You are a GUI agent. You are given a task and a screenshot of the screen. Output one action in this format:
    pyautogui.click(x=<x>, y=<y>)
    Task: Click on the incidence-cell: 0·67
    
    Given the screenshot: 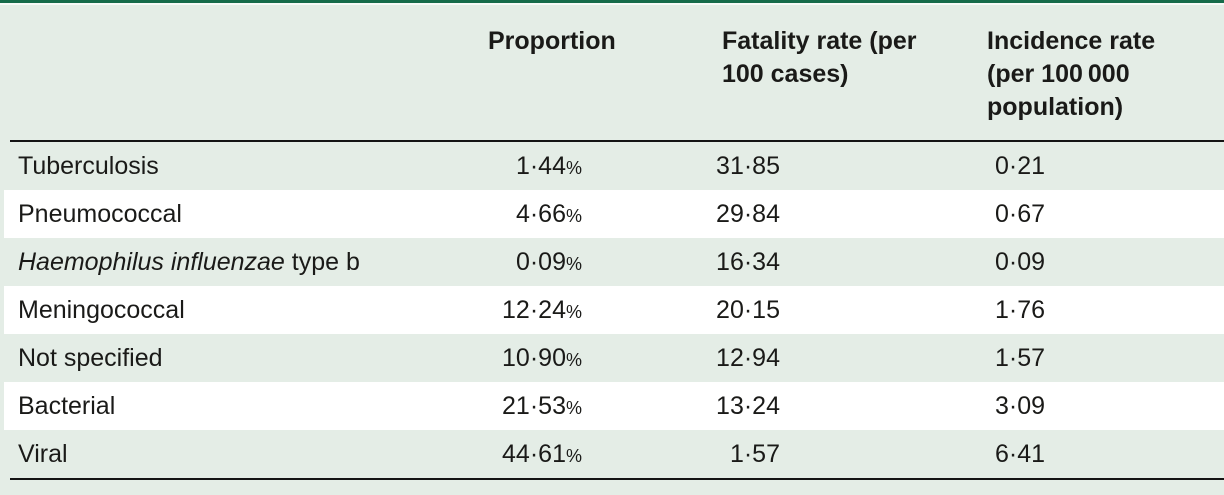 What is the action you would take?
    pyautogui.click(x=1020, y=213)
    